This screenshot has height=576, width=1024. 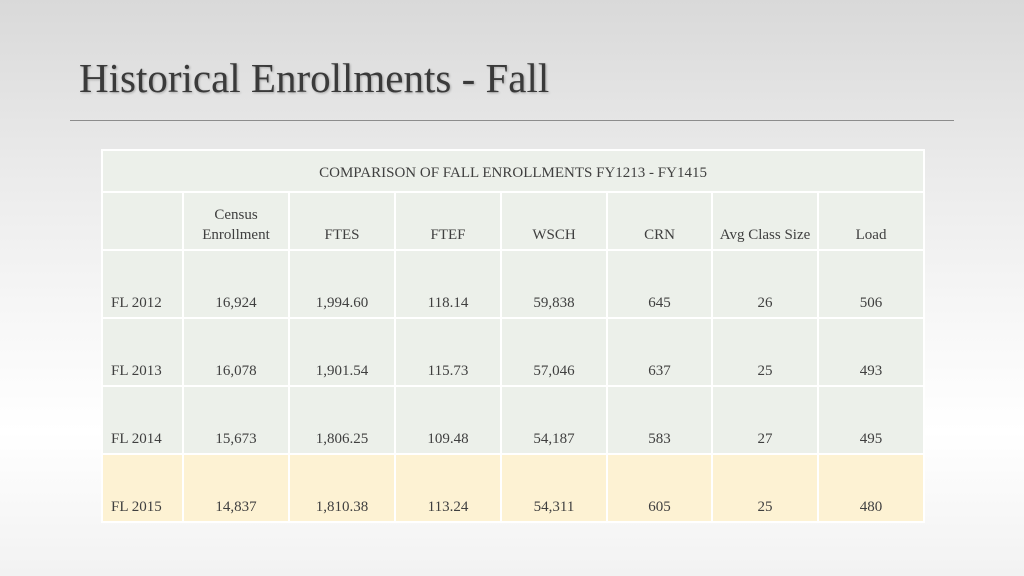 I want to click on avg-class-size-cell: 26, so click(x=765, y=284).